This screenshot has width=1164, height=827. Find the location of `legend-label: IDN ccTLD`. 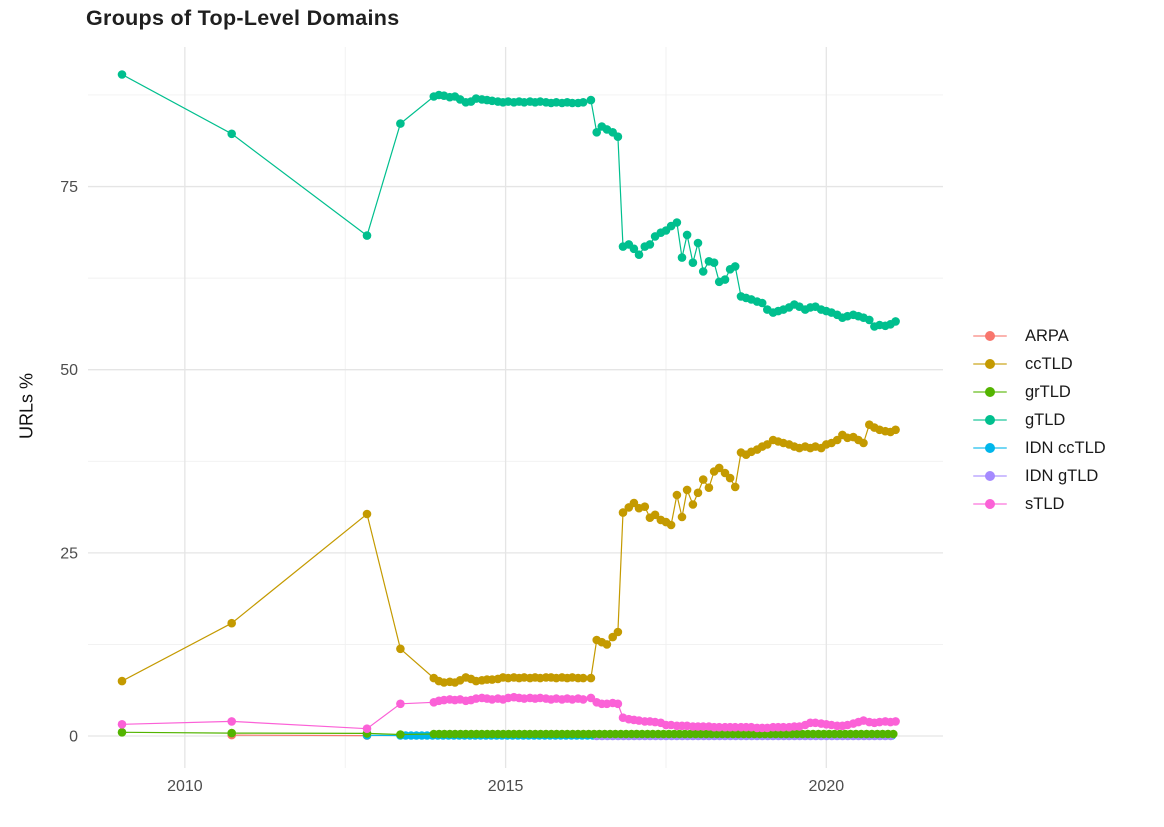

legend-label: IDN ccTLD is located at coordinates (1065, 447).